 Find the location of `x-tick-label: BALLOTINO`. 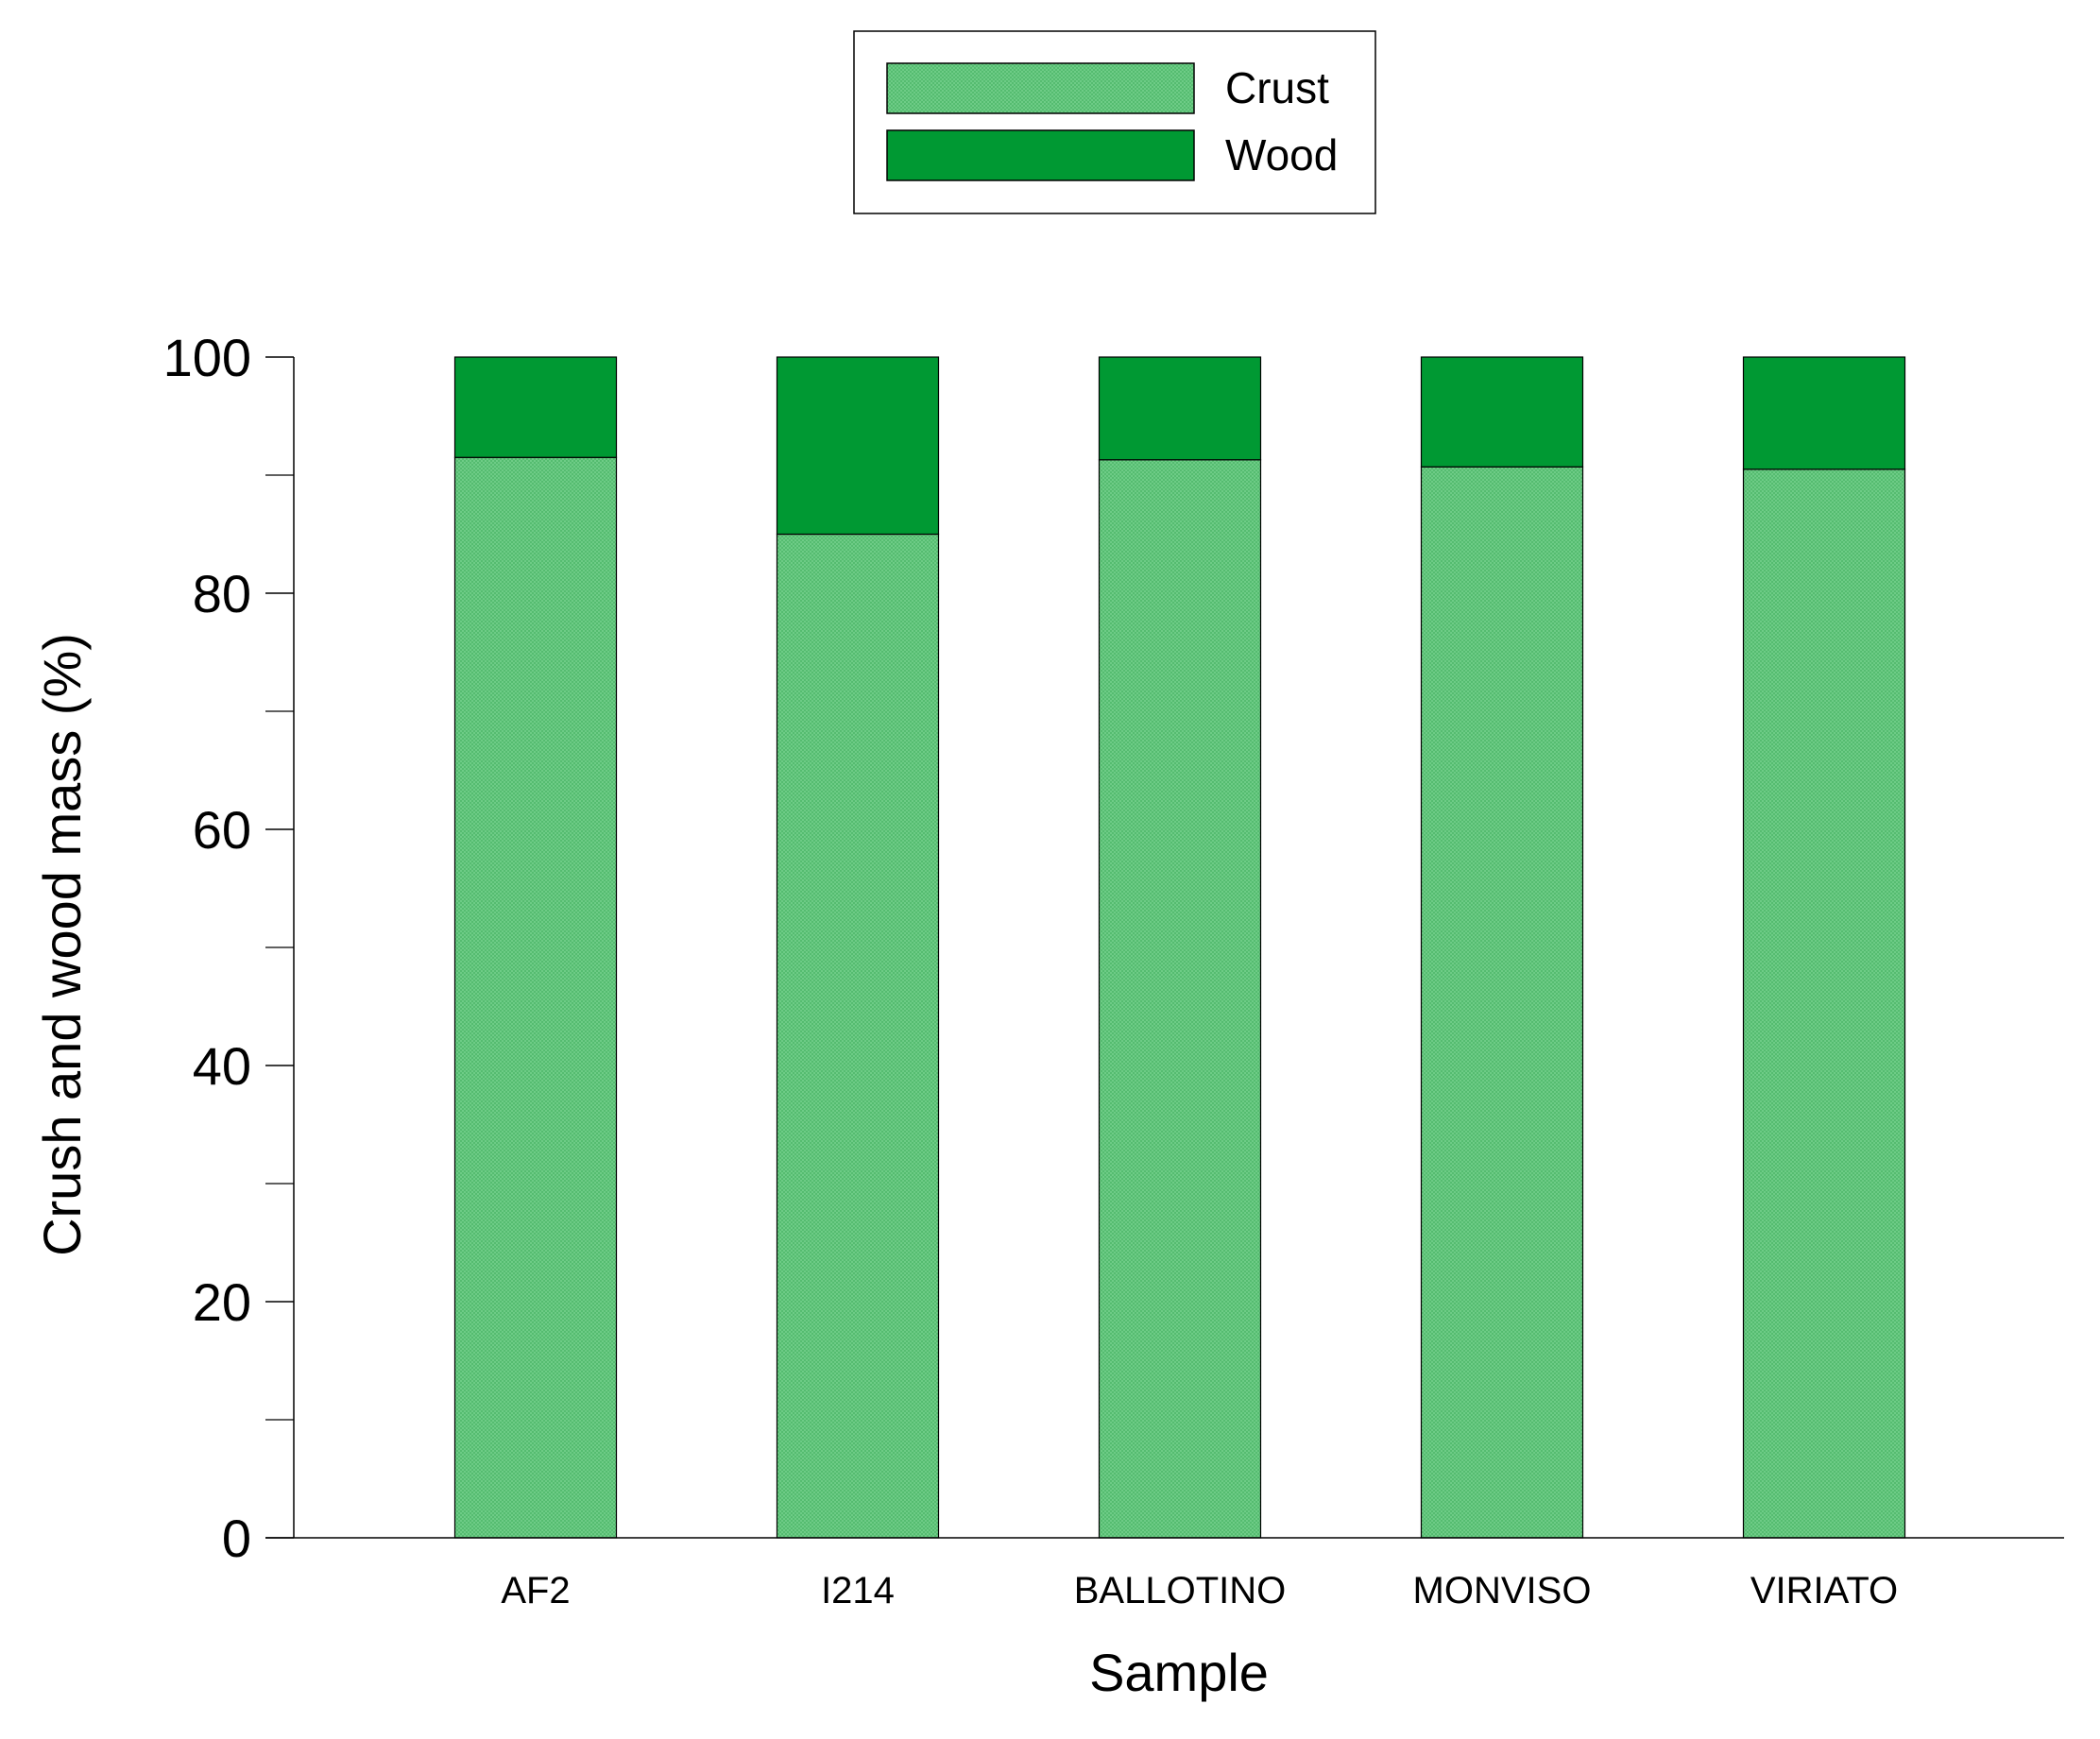

x-tick-label: BALLOTINO is located at coordinates (1180, 1590).